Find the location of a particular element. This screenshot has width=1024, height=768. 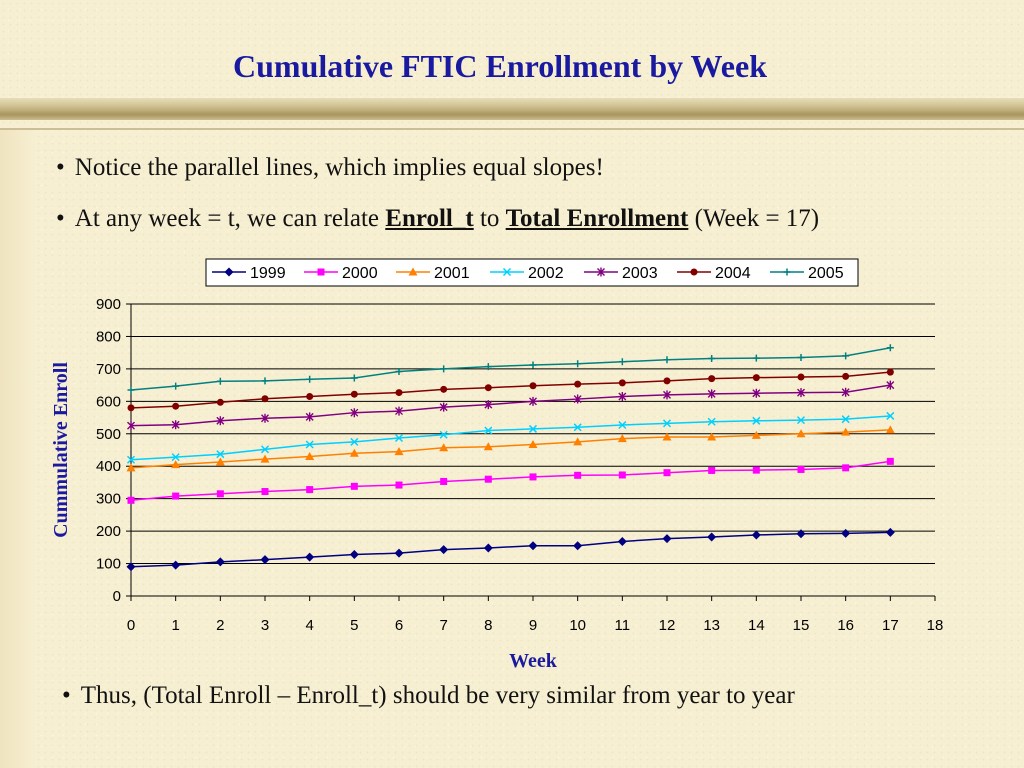

legend-label: 2004 is located at coordinates (733, 273).